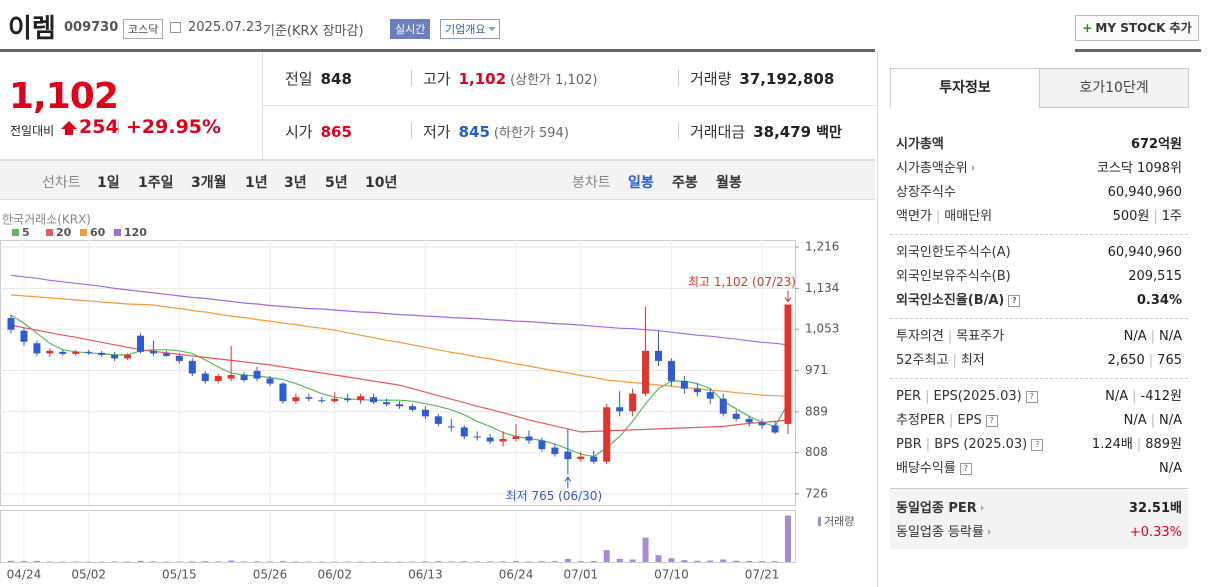 This screenshot has width=1210, height=587. Describe the element at coordinates (1169, 360) in the screenshot. I see `value-text: 765` at that location.